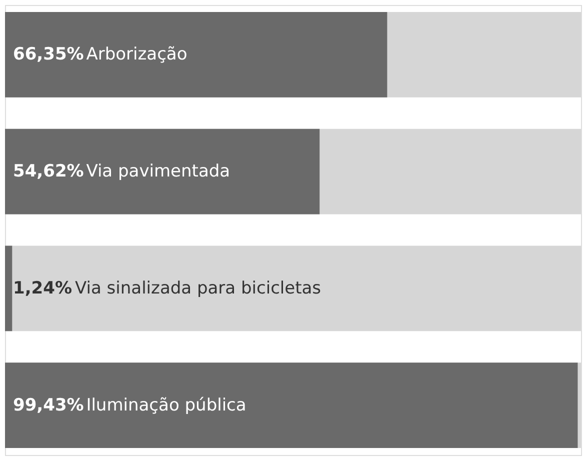  What do you see at coordinates (48, 54) in the screenshot?
I see `data-label: 66,35%` at bounding box center [48, 54].